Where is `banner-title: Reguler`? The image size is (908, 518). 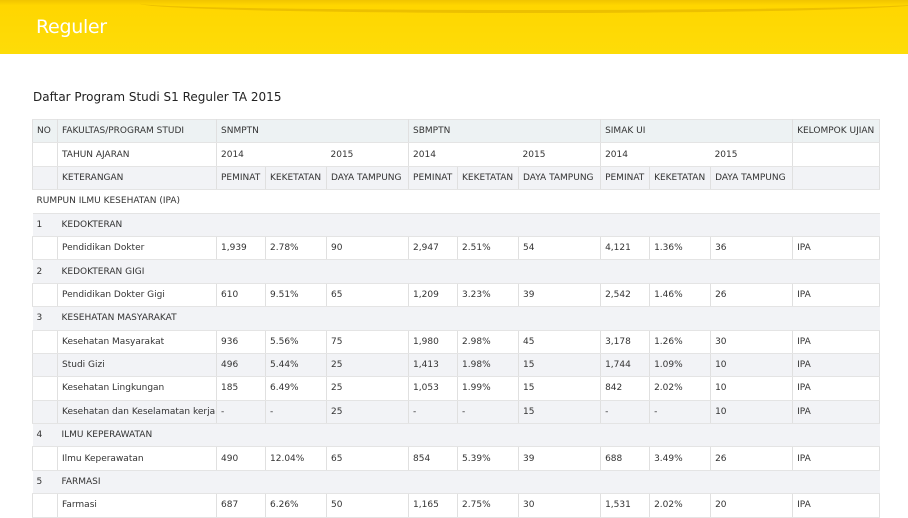
banner-title: Reguler is located at coordinates (71, 27).